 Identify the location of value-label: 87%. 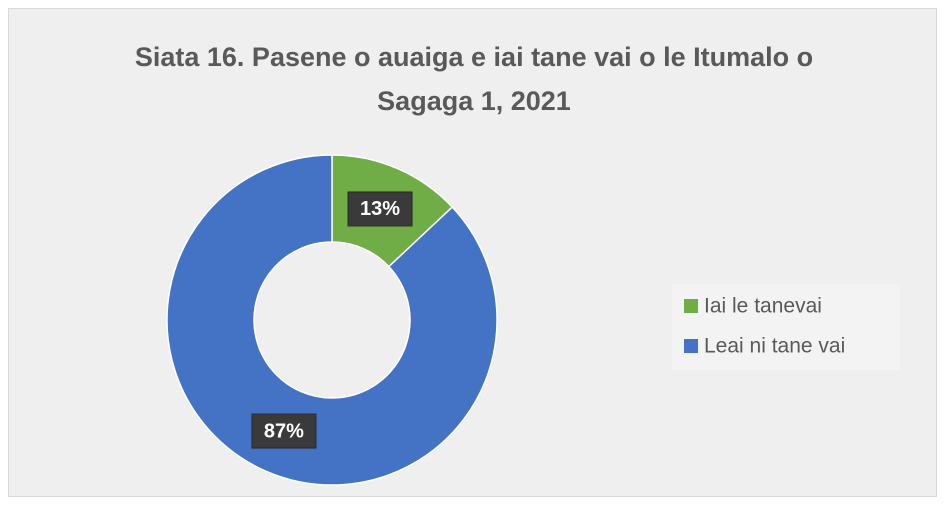
(284, 431).